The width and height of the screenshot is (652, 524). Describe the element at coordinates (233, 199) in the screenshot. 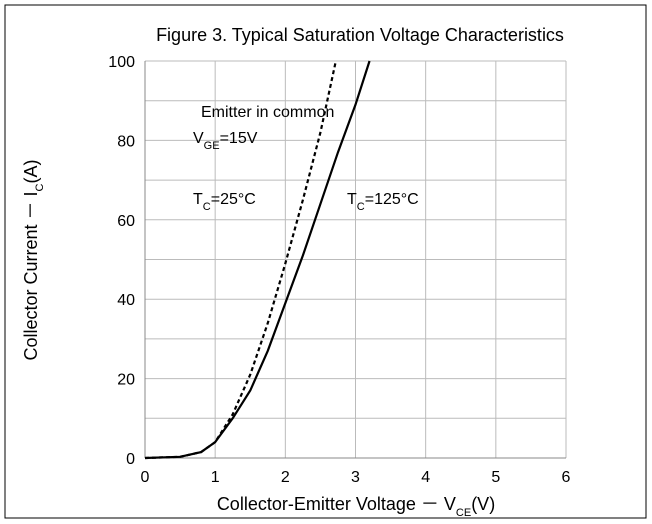

I see `series-label-part: =25°C` at that location.